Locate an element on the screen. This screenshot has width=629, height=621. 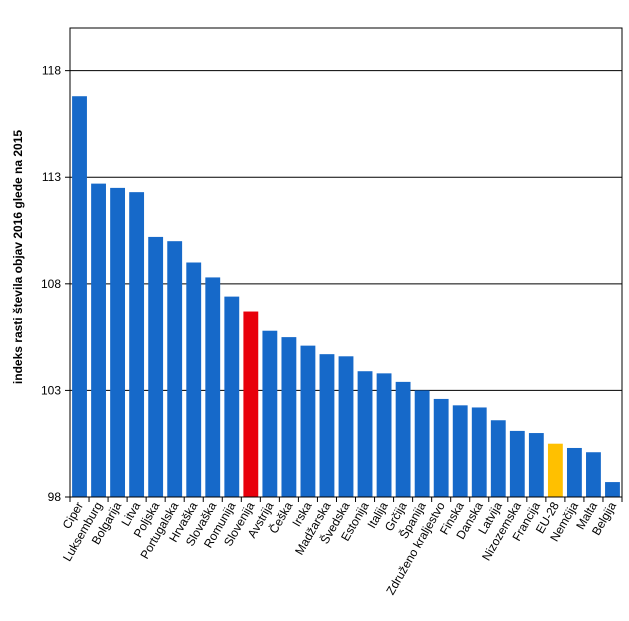
bar-irska is located at coordinates (308, 421).